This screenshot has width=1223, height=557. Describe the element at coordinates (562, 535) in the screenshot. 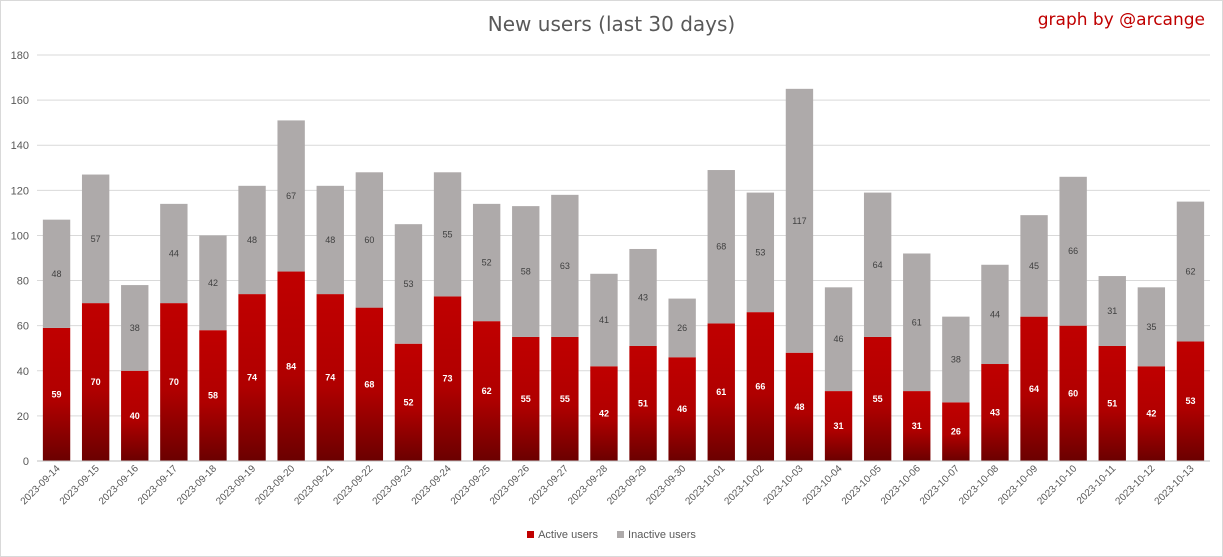

I see `legend-item-active: Active users` at that location.